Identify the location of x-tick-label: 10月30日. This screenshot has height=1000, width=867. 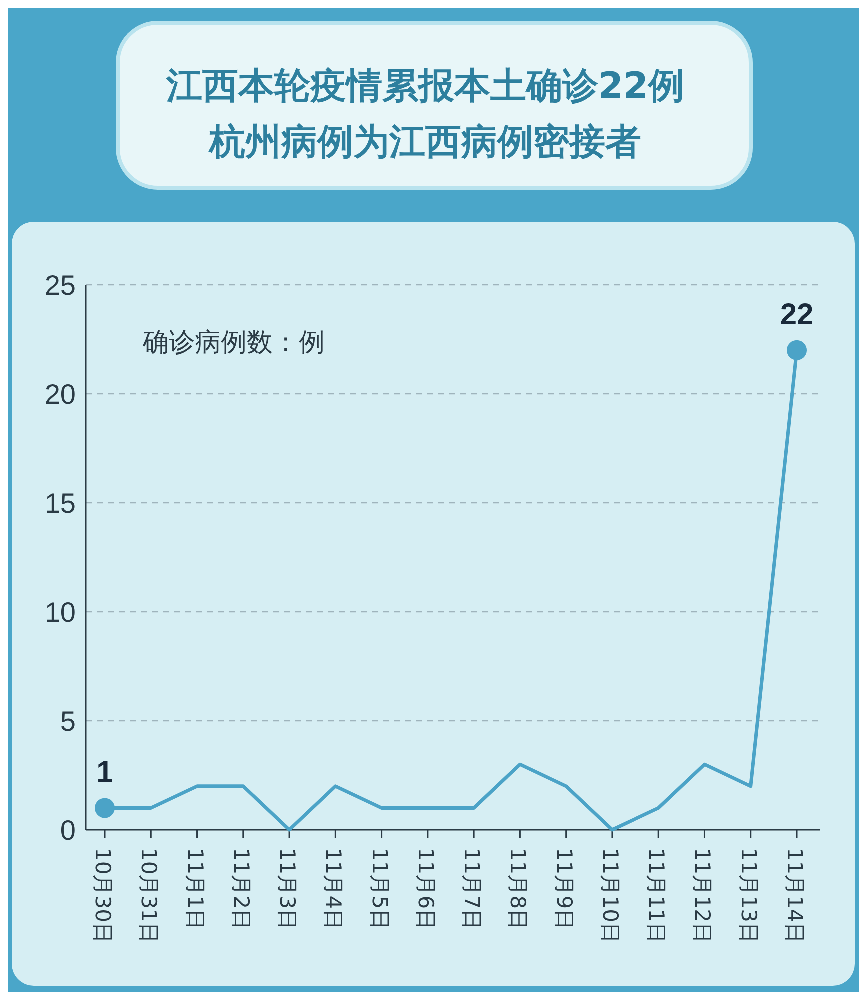
(103, 896).